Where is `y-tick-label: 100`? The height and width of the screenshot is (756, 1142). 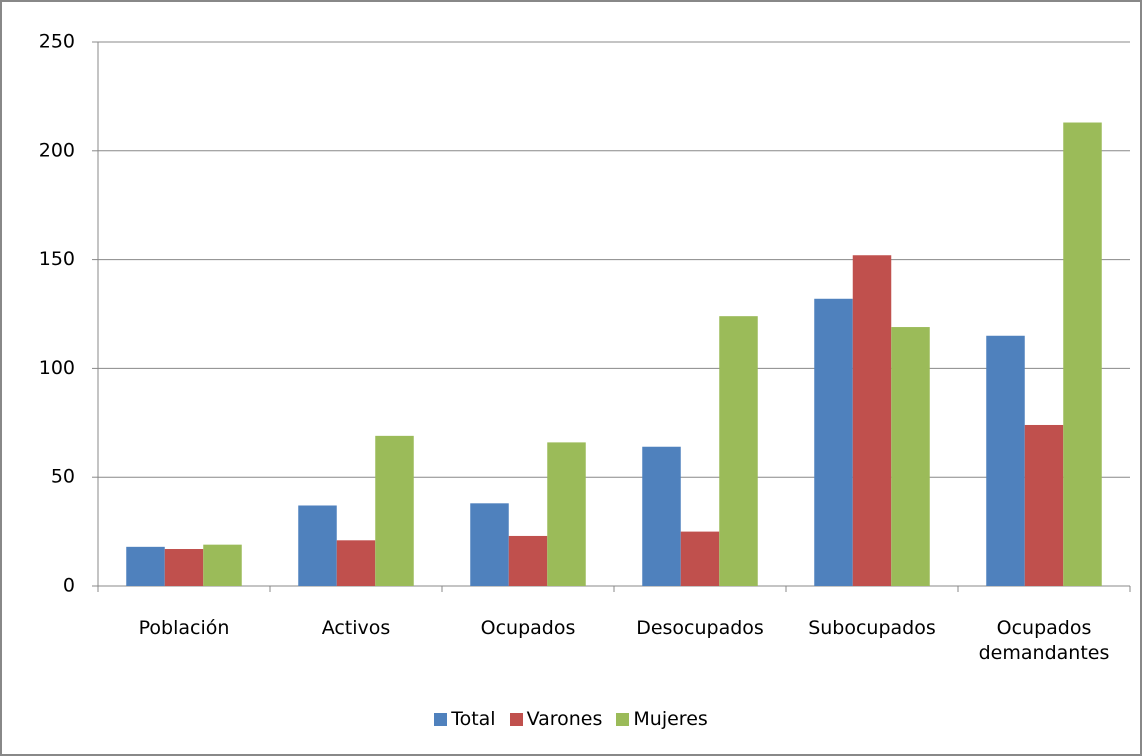
y-tick-label: 100 is located at coordinates (57, 368).